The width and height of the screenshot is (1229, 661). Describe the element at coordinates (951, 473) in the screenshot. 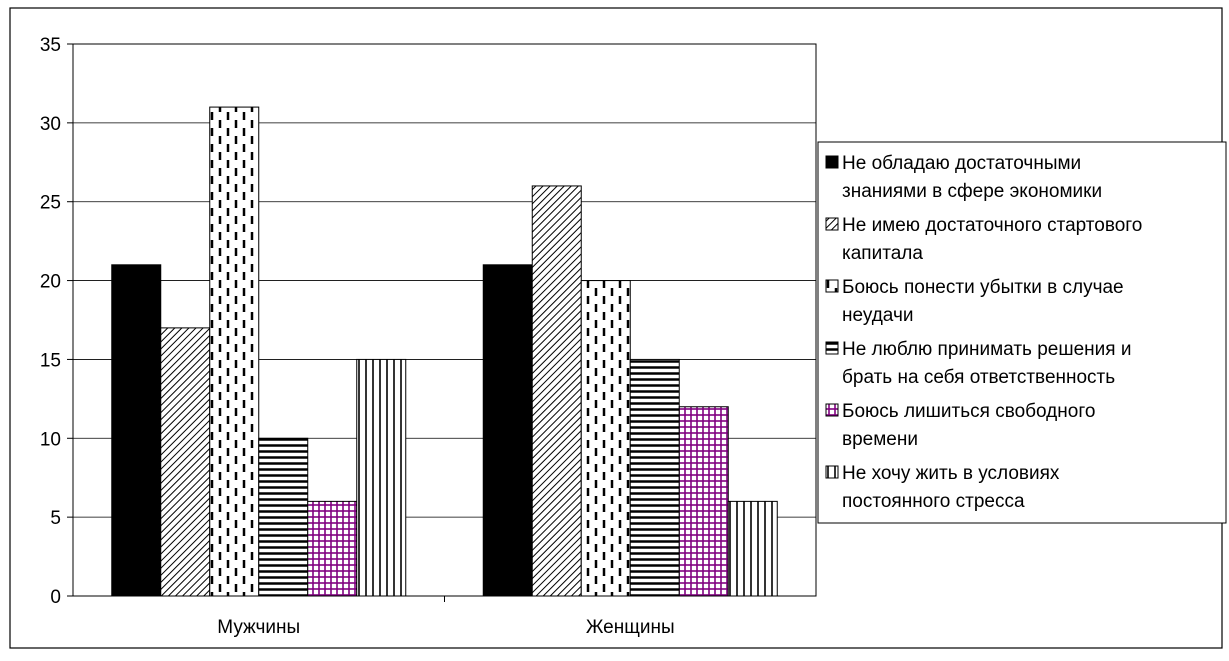

I see `legend-label: Не хочу жить в условиях` at that location.